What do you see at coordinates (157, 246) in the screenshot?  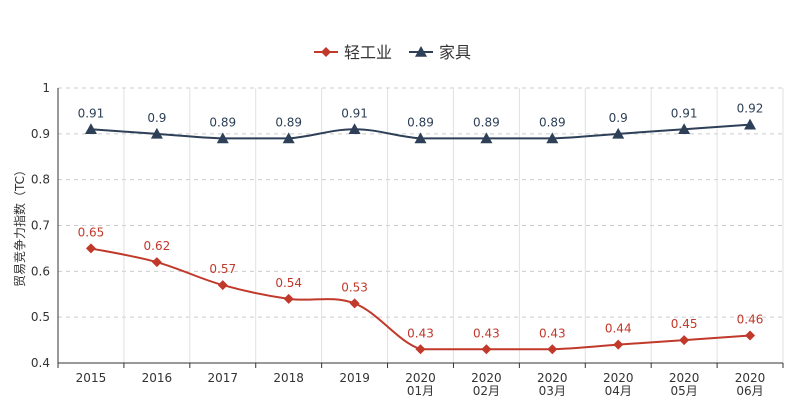 I see `data-label: 0.62` at bounding box center [157, 246].